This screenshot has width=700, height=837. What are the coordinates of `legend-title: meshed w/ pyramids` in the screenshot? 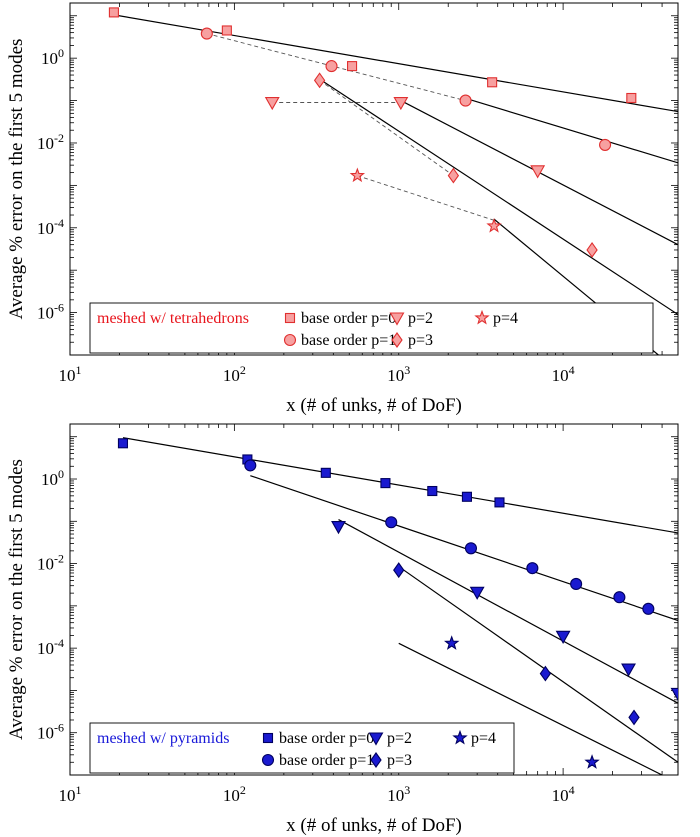 It's located at (163, 738).